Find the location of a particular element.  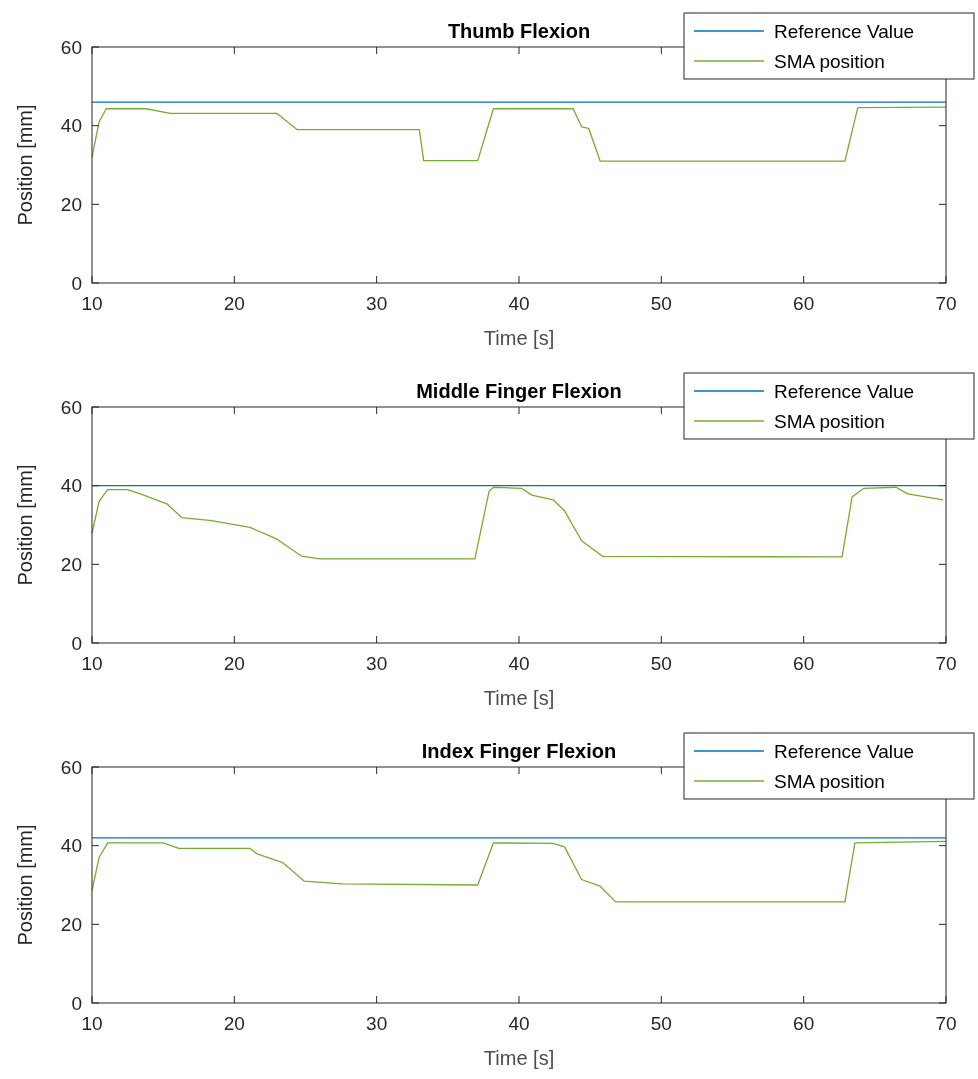

chart-title: Thumb Flexion is located at coordinates (519, 31).